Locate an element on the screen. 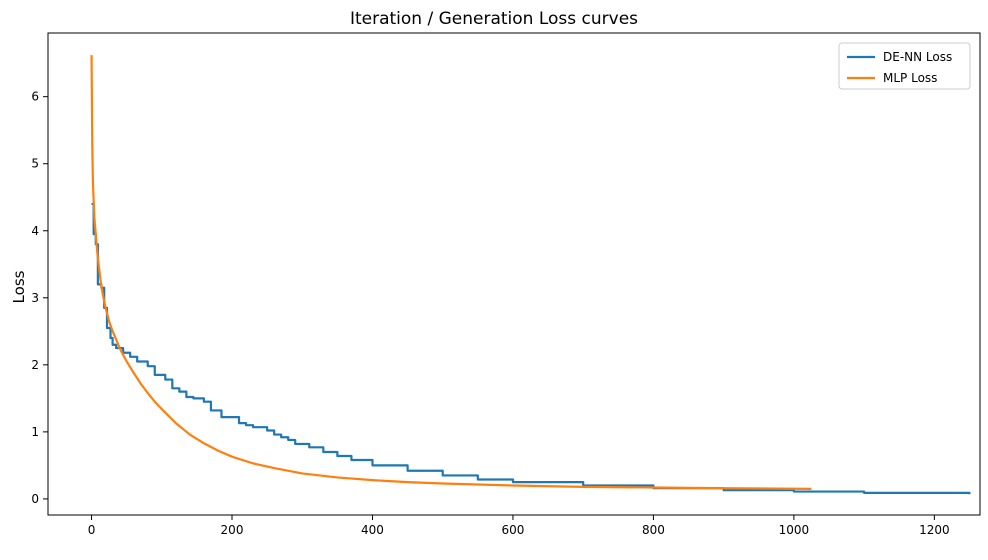 The width and height of the screenshot is (988, 560). y-tick-label: 3 is located at coordinates (35, 298).